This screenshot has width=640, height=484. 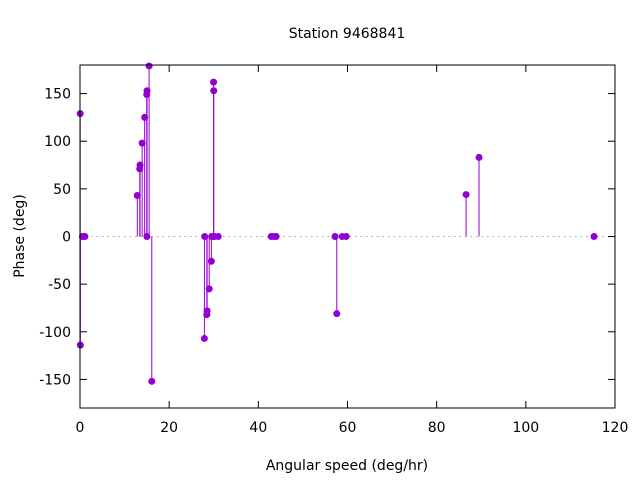 What do you see at coordinates (348, 428) in the screenshot?
I see `x-tick-label: 60` at bounding box center [348, 428].